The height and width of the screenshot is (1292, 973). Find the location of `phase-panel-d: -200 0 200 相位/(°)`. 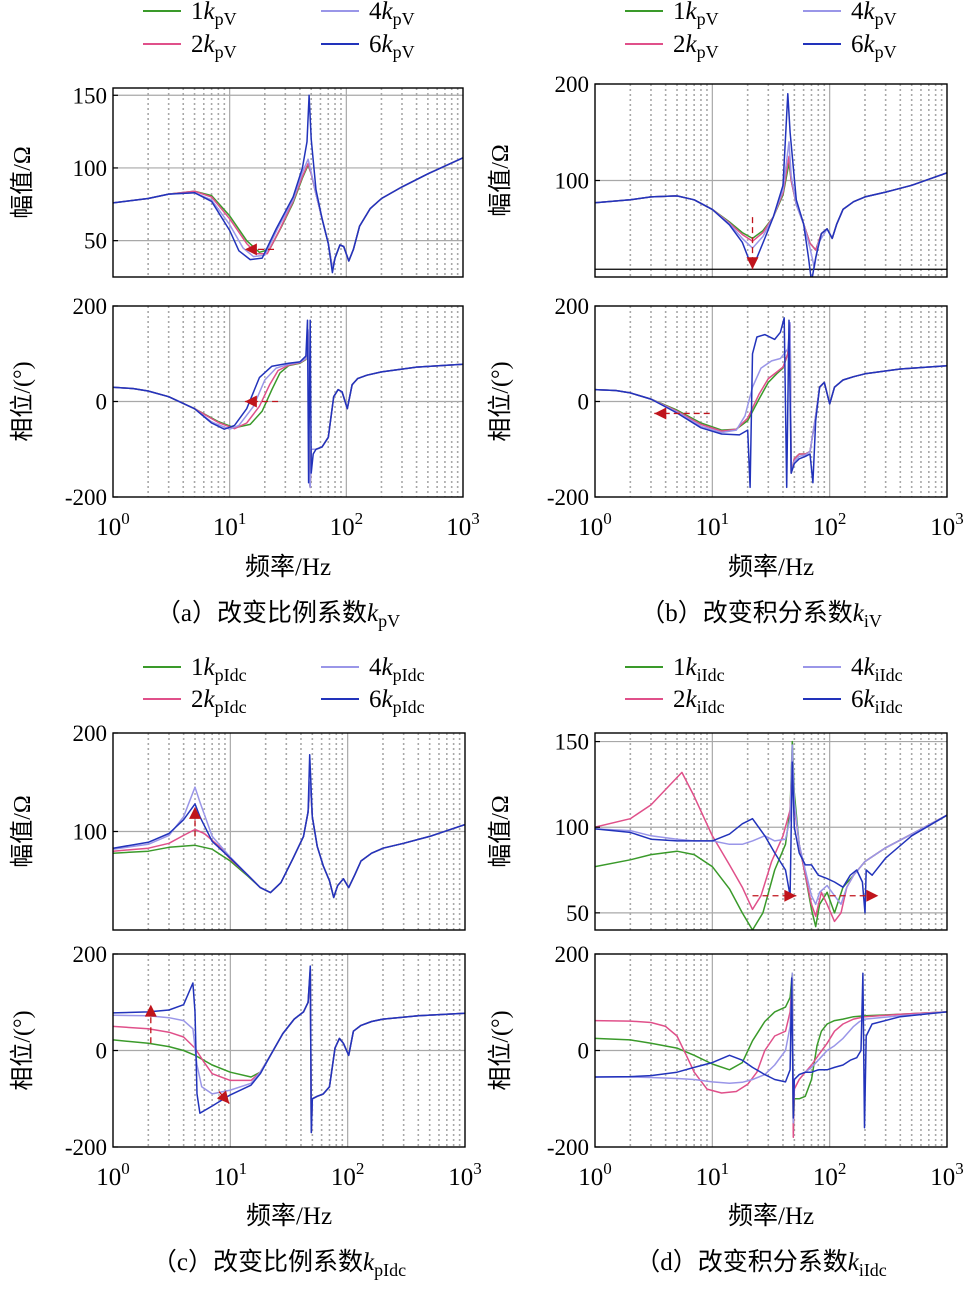

phase-panel-d: -200 0 200 相位/(°) is located at coordinates (717, 1051).